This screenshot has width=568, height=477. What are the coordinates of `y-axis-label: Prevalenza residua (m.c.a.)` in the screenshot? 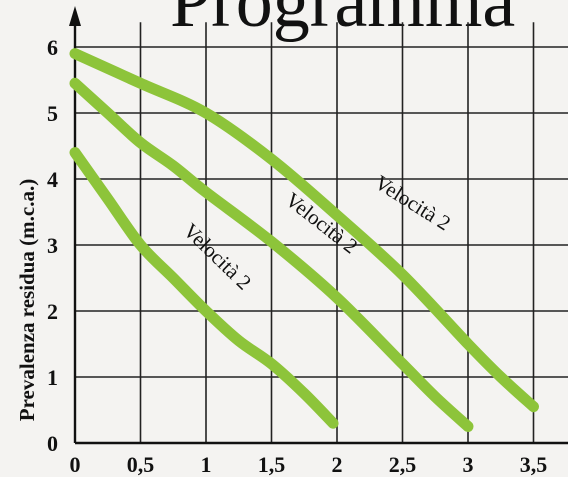 It's located at (27, 300).